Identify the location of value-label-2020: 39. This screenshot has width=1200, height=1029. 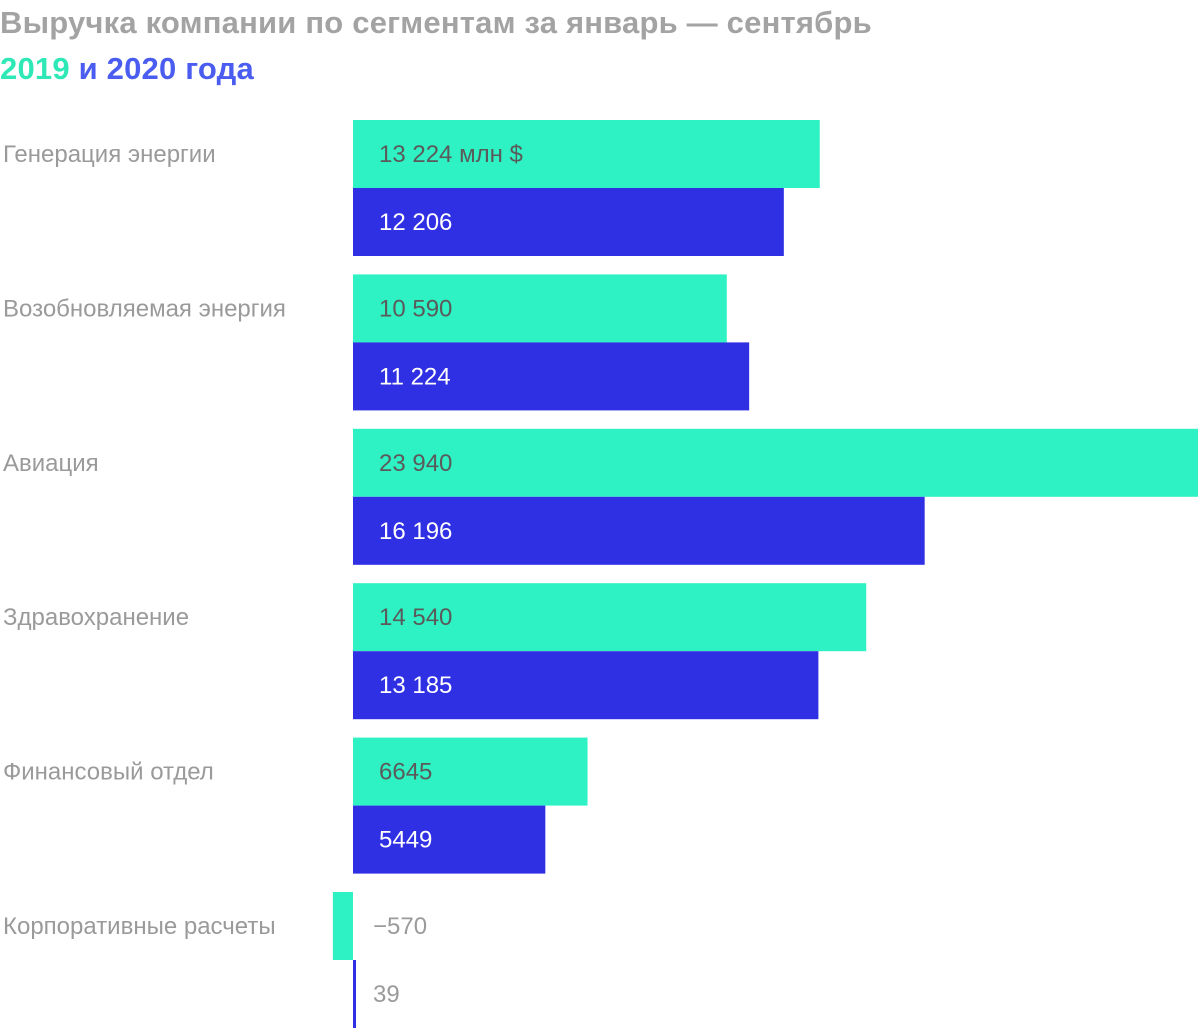
(386, 994).